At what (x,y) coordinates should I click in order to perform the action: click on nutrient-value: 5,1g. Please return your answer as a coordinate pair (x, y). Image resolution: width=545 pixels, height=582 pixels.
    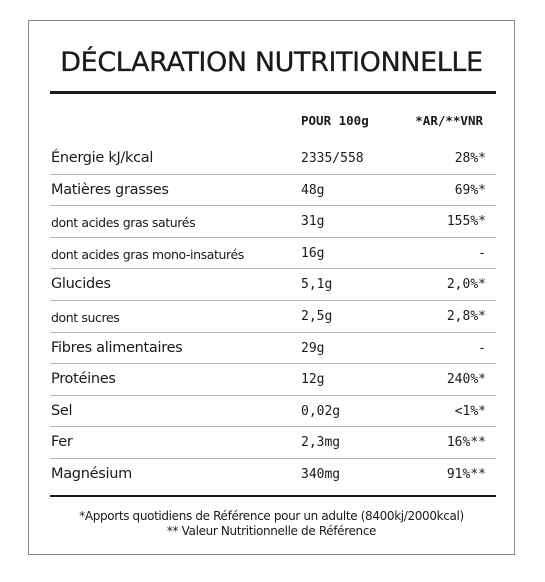
    Looking at the image, I should click on (317, 285).